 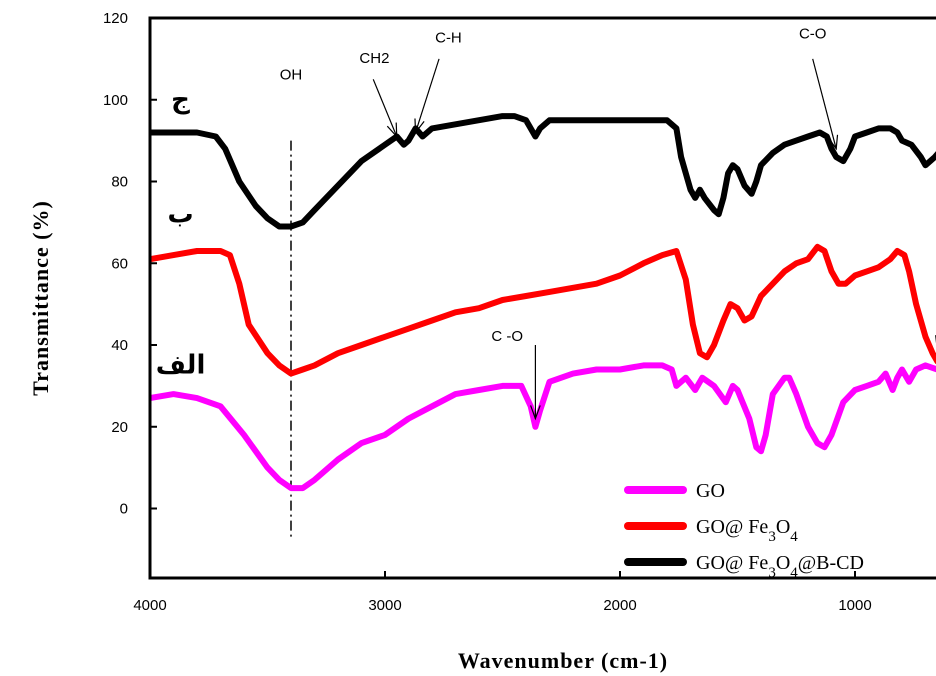 I want to click on y-tick-label: 20, so click(x=119, y=427).